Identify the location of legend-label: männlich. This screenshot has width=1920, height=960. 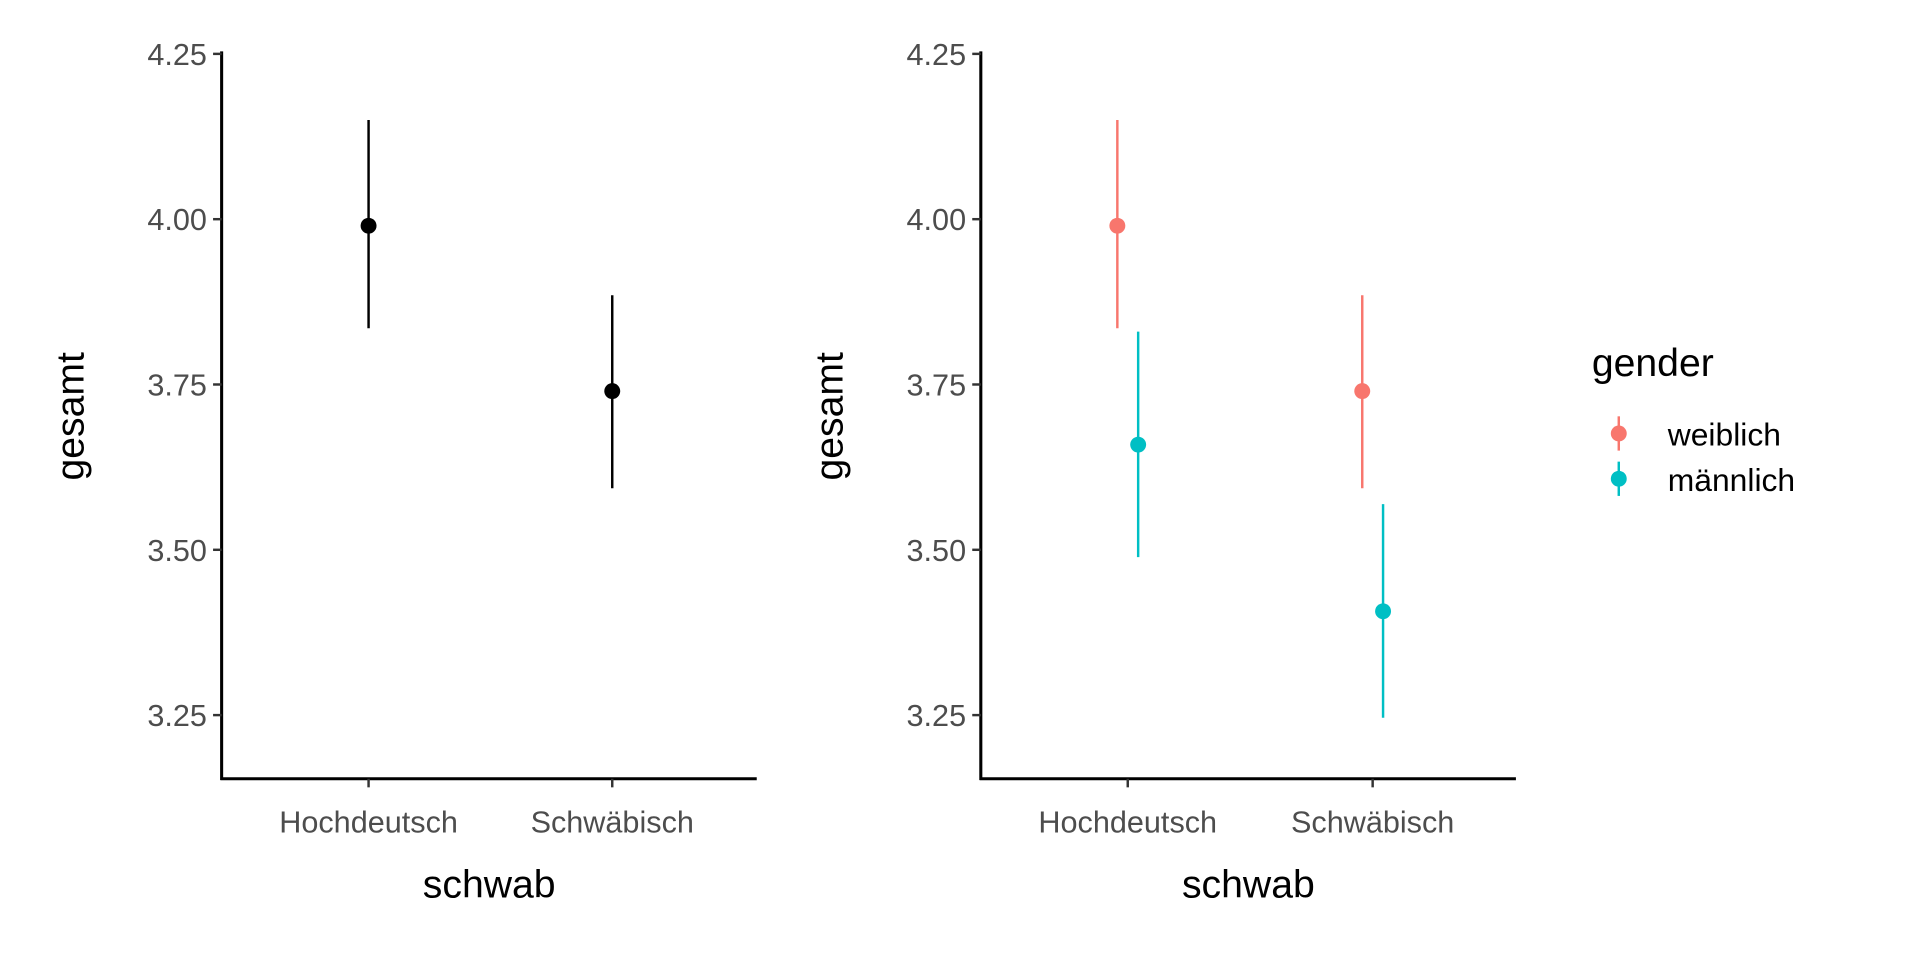
(1731, 480).